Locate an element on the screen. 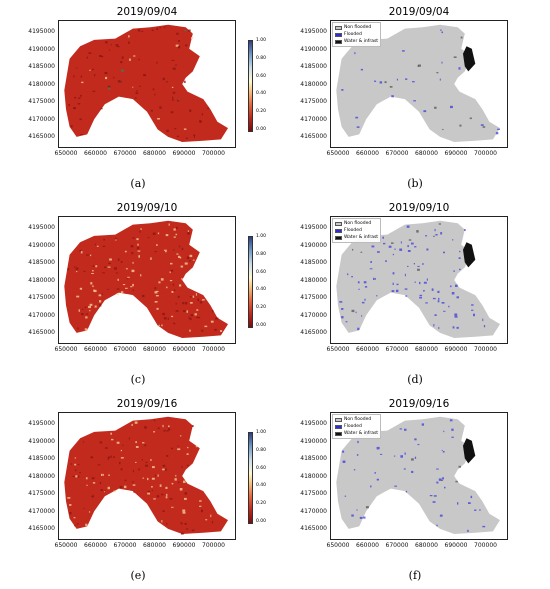 This screenshot has height=589, width=550. legend-label: Flooded is located at coordinates (353, 426).